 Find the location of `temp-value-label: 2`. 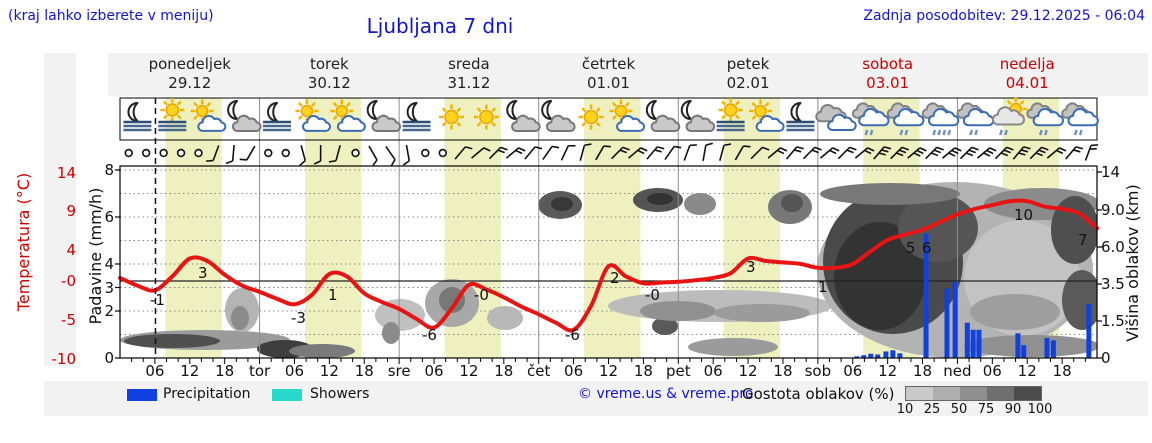

temp-value-label: 2 is located at coordinates (615, 278).